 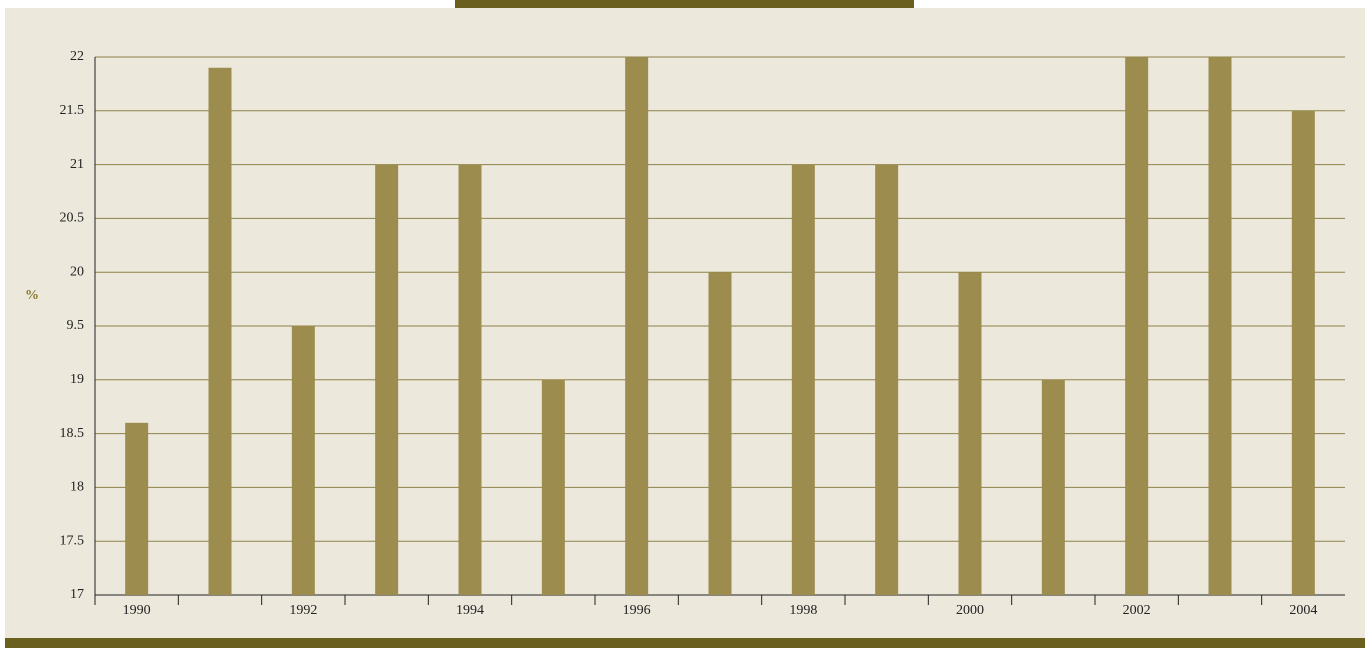 I want to click on x-tick-label: 1992, so click(x=303, y=610).